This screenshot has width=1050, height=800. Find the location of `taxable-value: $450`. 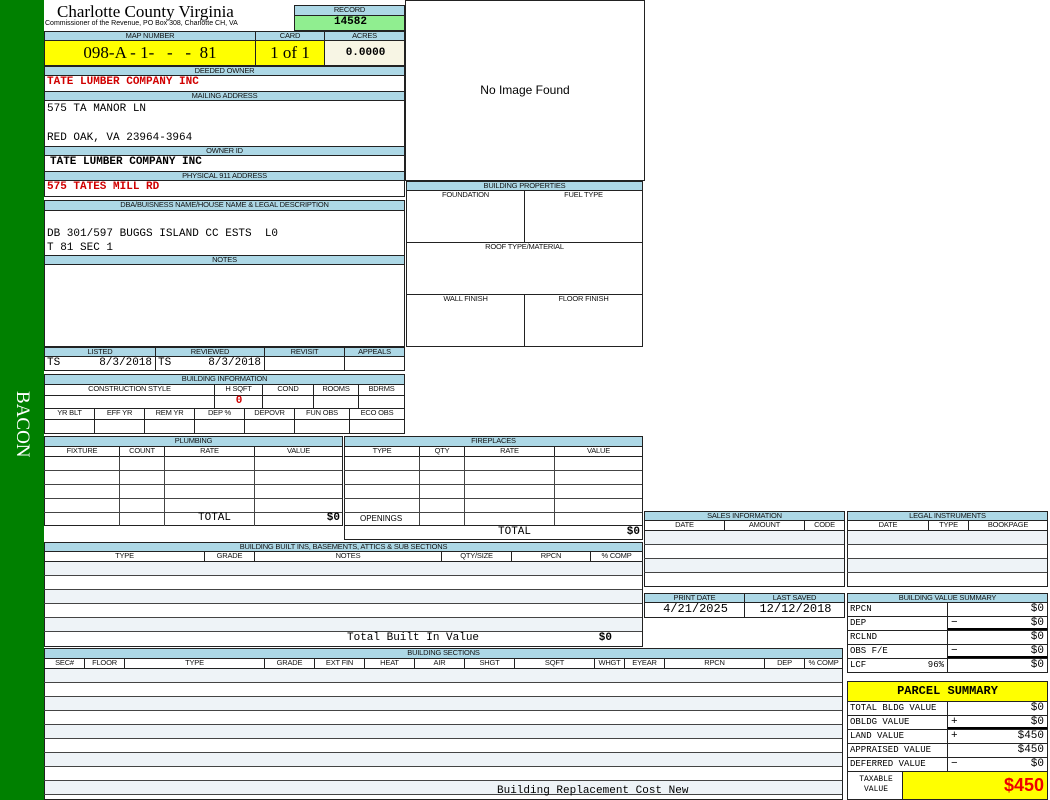

taxable-value: $450 is located at coordinates (975, 785).